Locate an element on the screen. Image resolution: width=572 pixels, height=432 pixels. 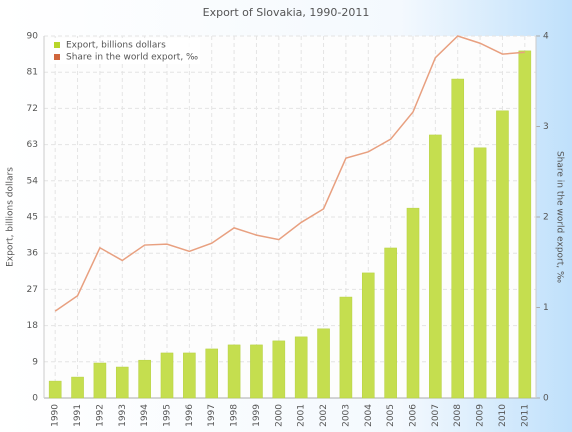
y-tick-label: 63 is located at coordinates (32, 145).